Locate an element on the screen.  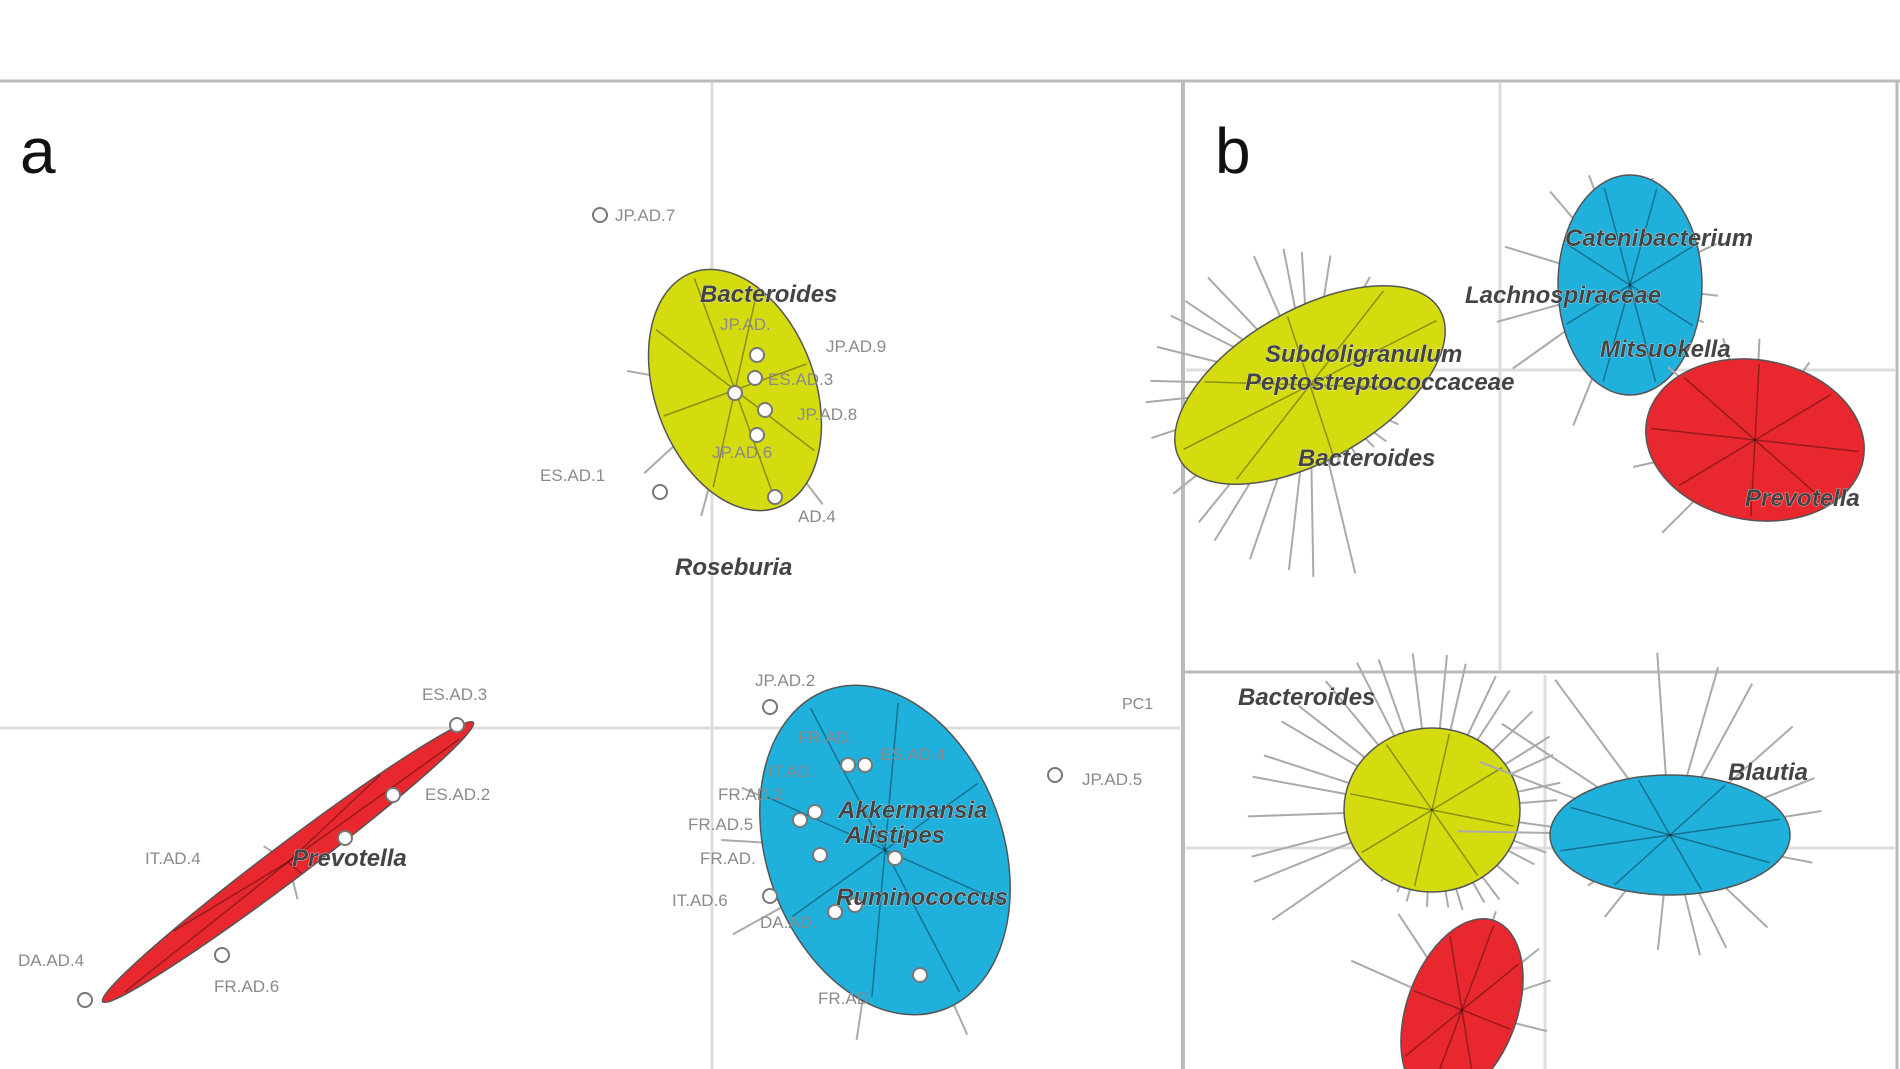
panel-b-bottom-cluster-2-ellipse is located at coordinates (1462, 993).